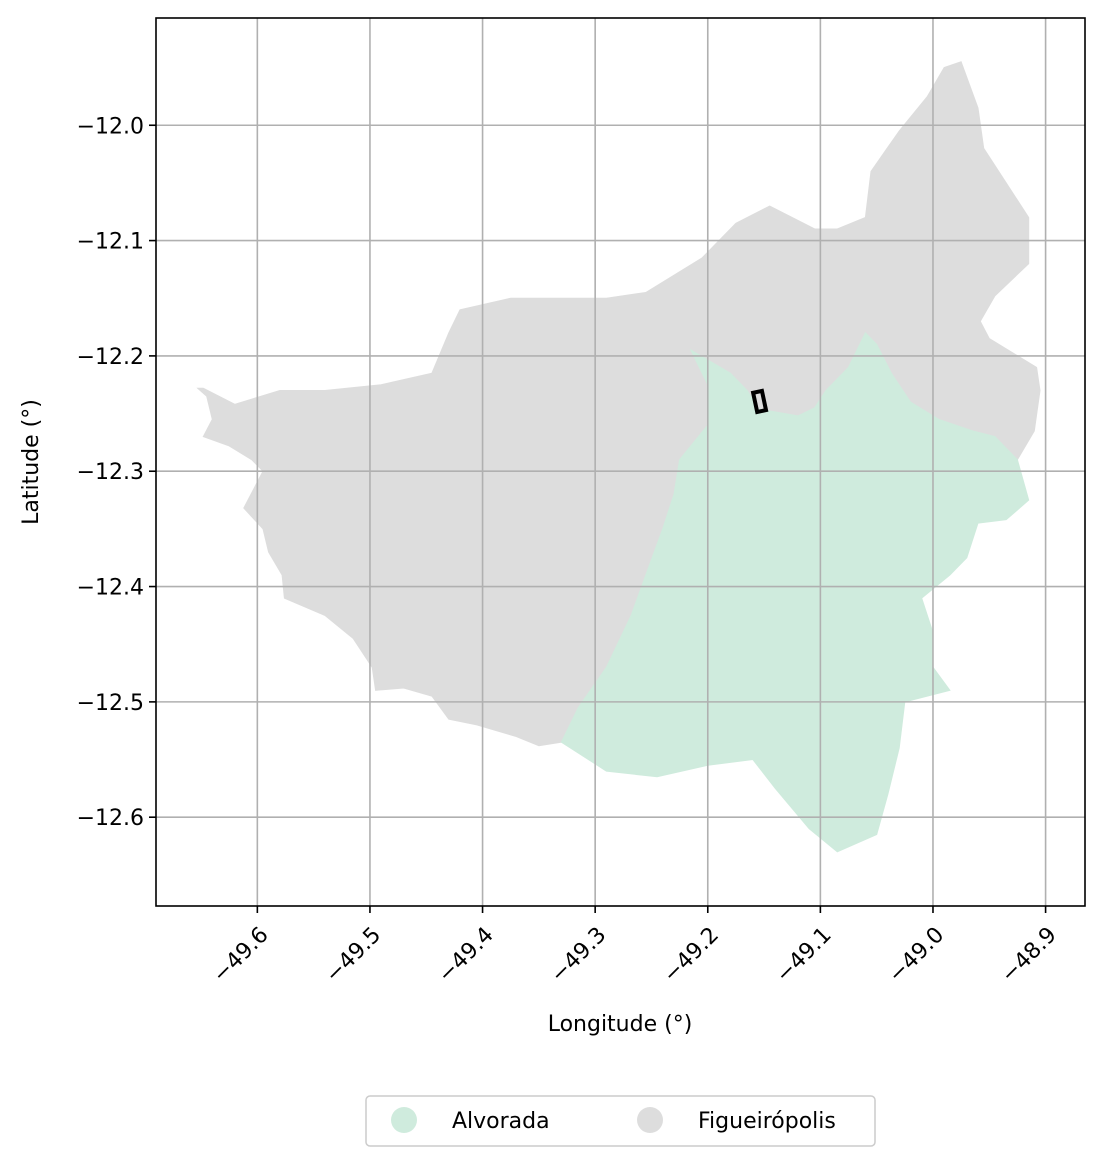  I want to click on x-tick-label: −49.4, so click(465, 955).